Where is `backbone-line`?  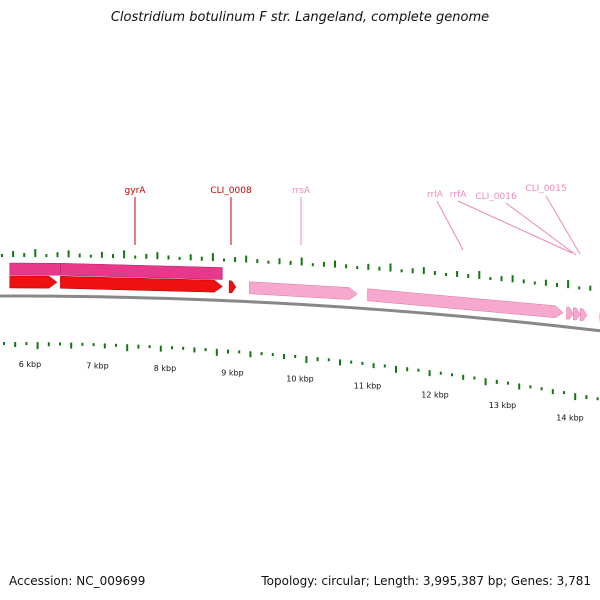 backbone-line is located at coordinates (300, 313).